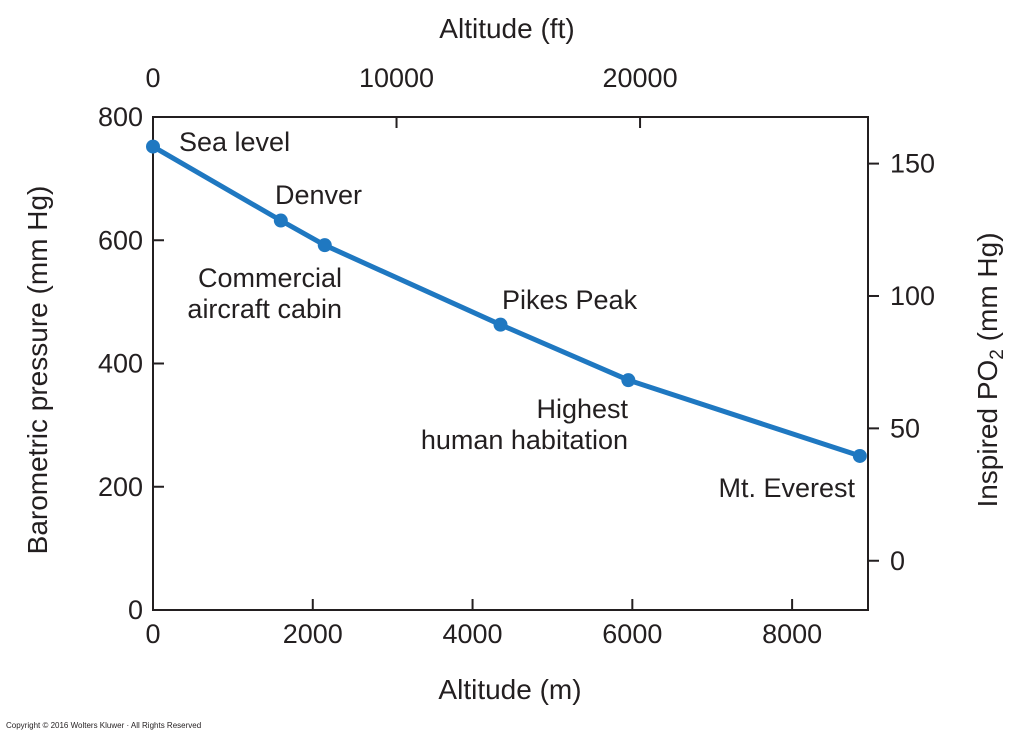 The height and width of the screenshot is (736, 1024). What do you see at coordinates (897, 561) in the screenshot?
I see `y2-tick-label-0: 0` at bounding box center [897, 561].